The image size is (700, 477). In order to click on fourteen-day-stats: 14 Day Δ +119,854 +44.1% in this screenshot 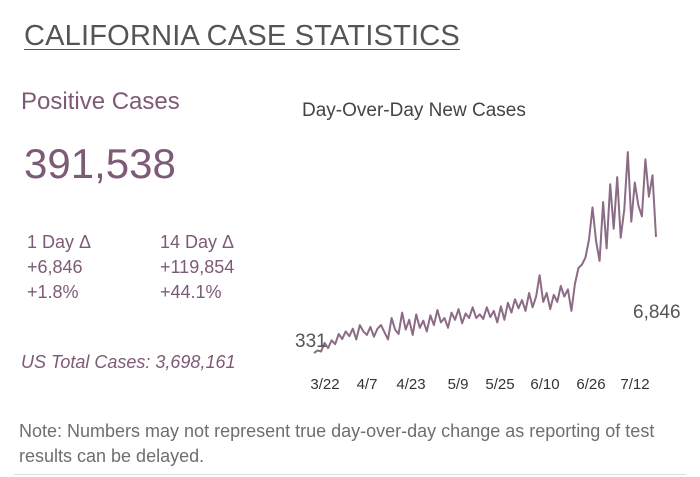, I will do `click(197, 267)`.